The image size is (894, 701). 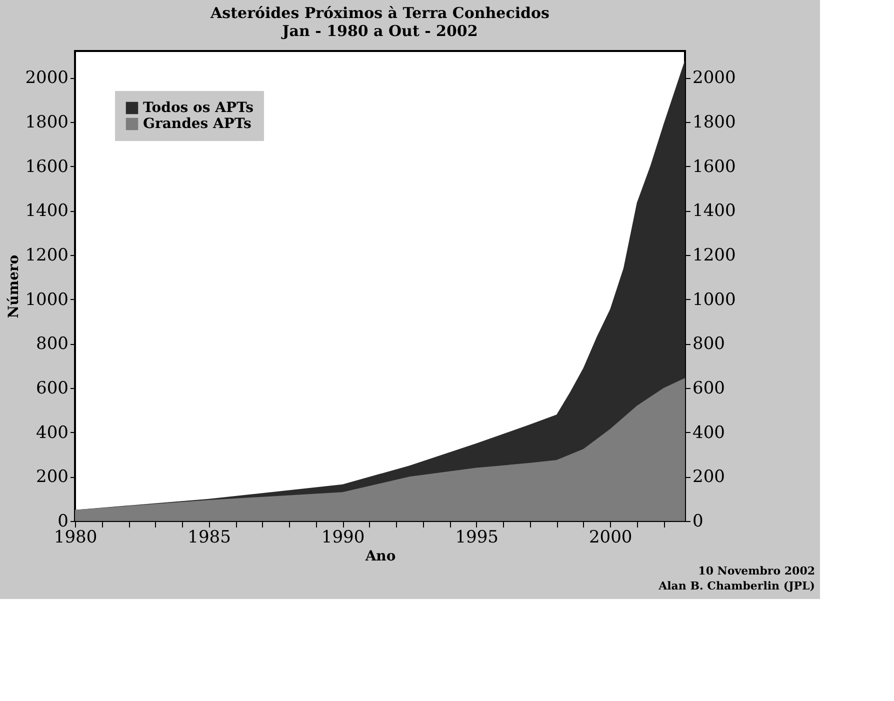 I want to click on y2-tick-label: 200, so click(x=708, y=477).